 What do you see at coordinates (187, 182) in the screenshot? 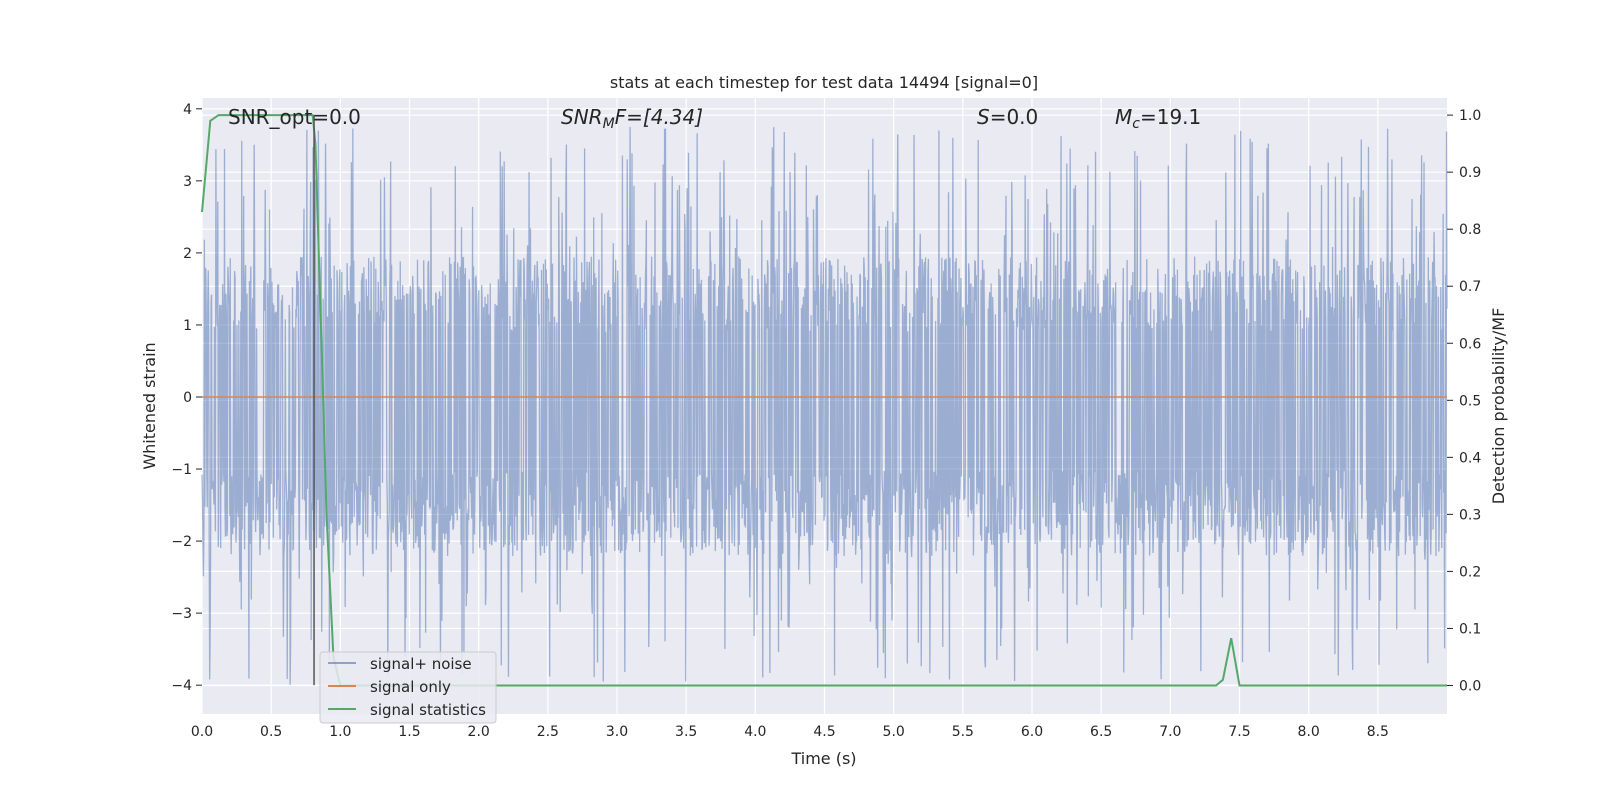
I see `y-left-tick-label: 3` at bounding box center [187, 182].